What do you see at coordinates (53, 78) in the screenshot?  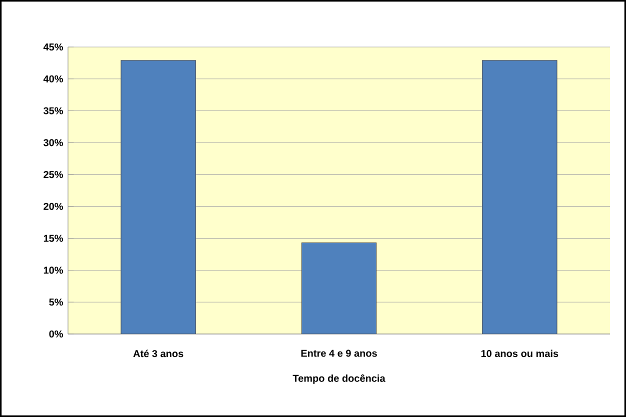 I see `y-tick-label: 40%` at bounding box center [53, 78].